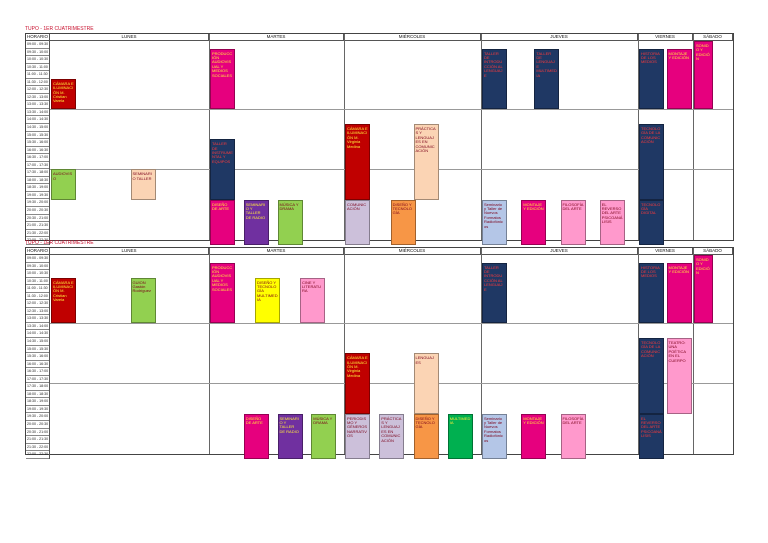  I want to click on class-block: PRÁCTICAS Y LENGUAJES EN COMUNICACIÓN, so click(392, 436).